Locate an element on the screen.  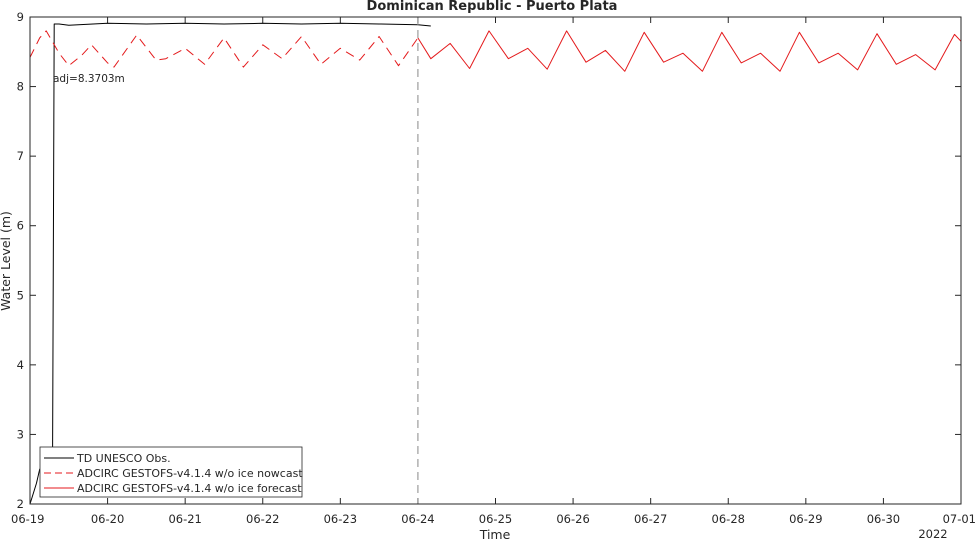
y-tick-label: 2 is located at coordinates (20, 504).